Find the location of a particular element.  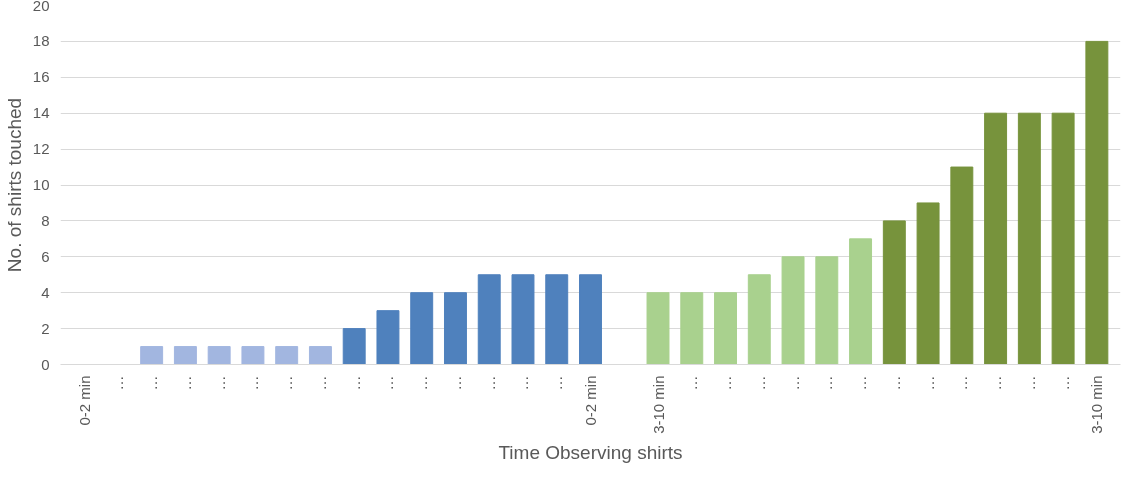

y-tick-label: 8 is located at coordinates (45, 220).